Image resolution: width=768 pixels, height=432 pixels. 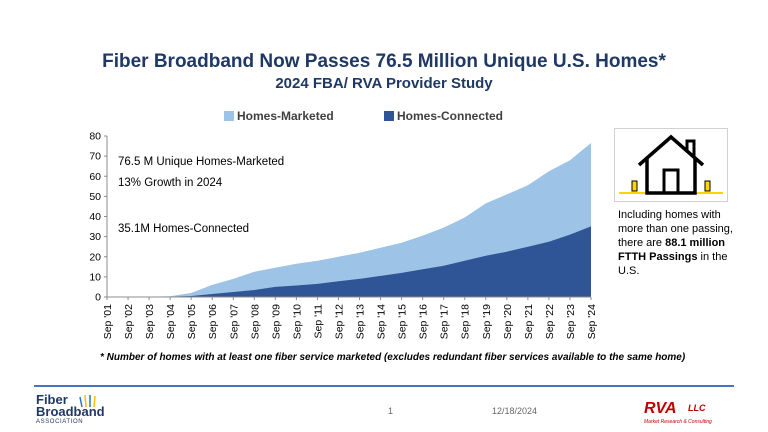 What do you see at coordinates (171, 321) in the screenshot?
I see `x-tick-label: Sep '04` at bounding box center [171, 321].